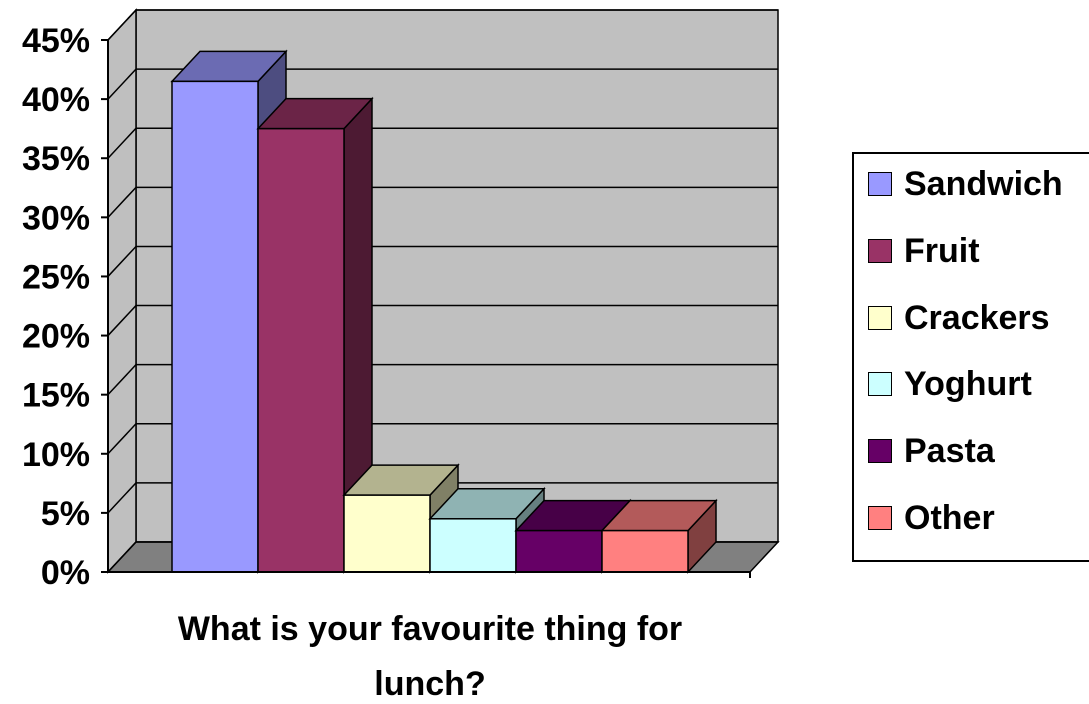  What do you see at coordinates (645, 551) in the screenshot?
I see `bar-front-other` at bounding box center [645, 551].